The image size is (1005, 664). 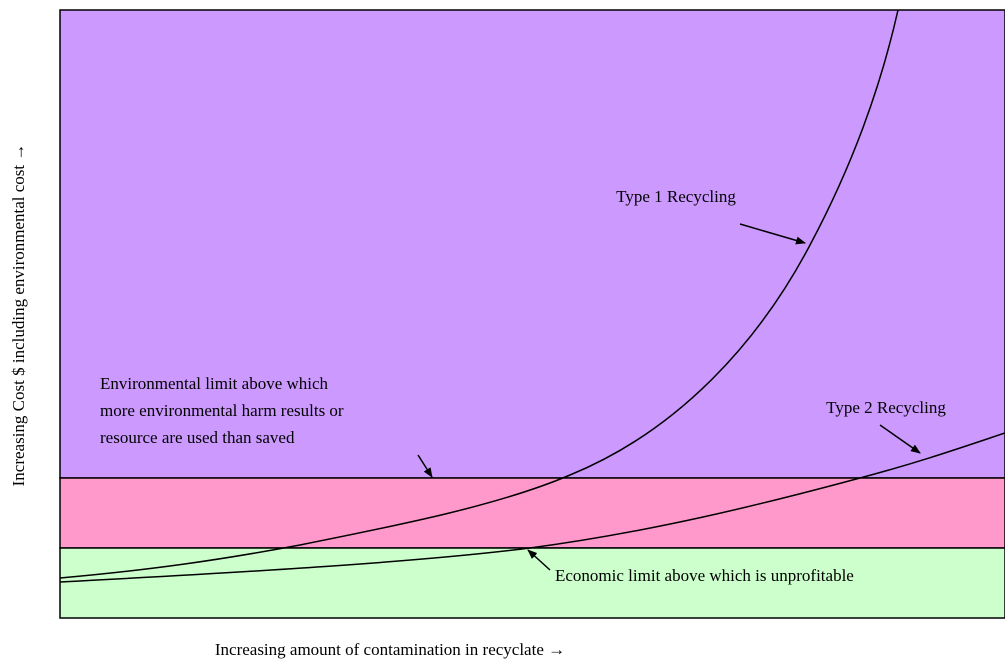 What do you see at coordinates (532, 583) in the screenshot?
I see `economic-zone` at bounding box center [532, 583].